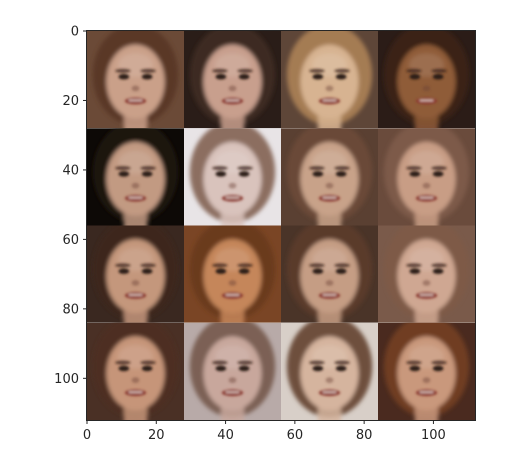  What do you see at coordinates (70, 309) in the screenshot?
I see `y-tick-label: 80` at bounding box center [70, 309].